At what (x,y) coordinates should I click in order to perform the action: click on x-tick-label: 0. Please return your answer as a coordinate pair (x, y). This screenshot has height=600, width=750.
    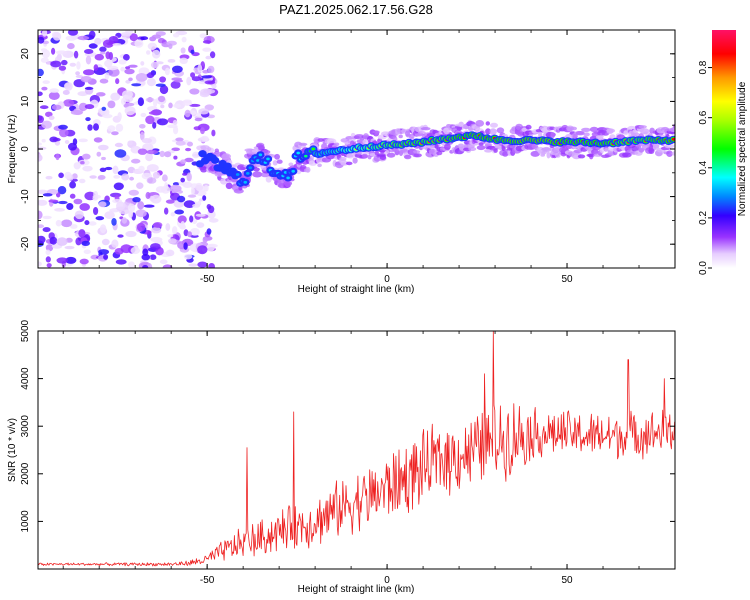
    Looking at the image, I should click on (387, 279).